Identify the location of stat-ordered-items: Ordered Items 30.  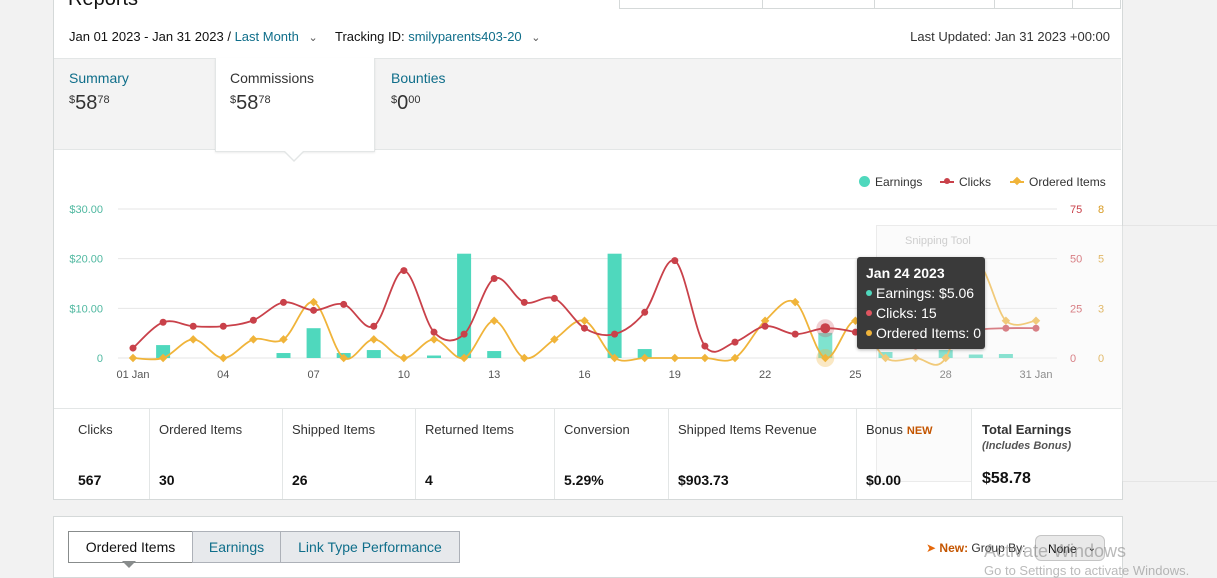
(216, 454).